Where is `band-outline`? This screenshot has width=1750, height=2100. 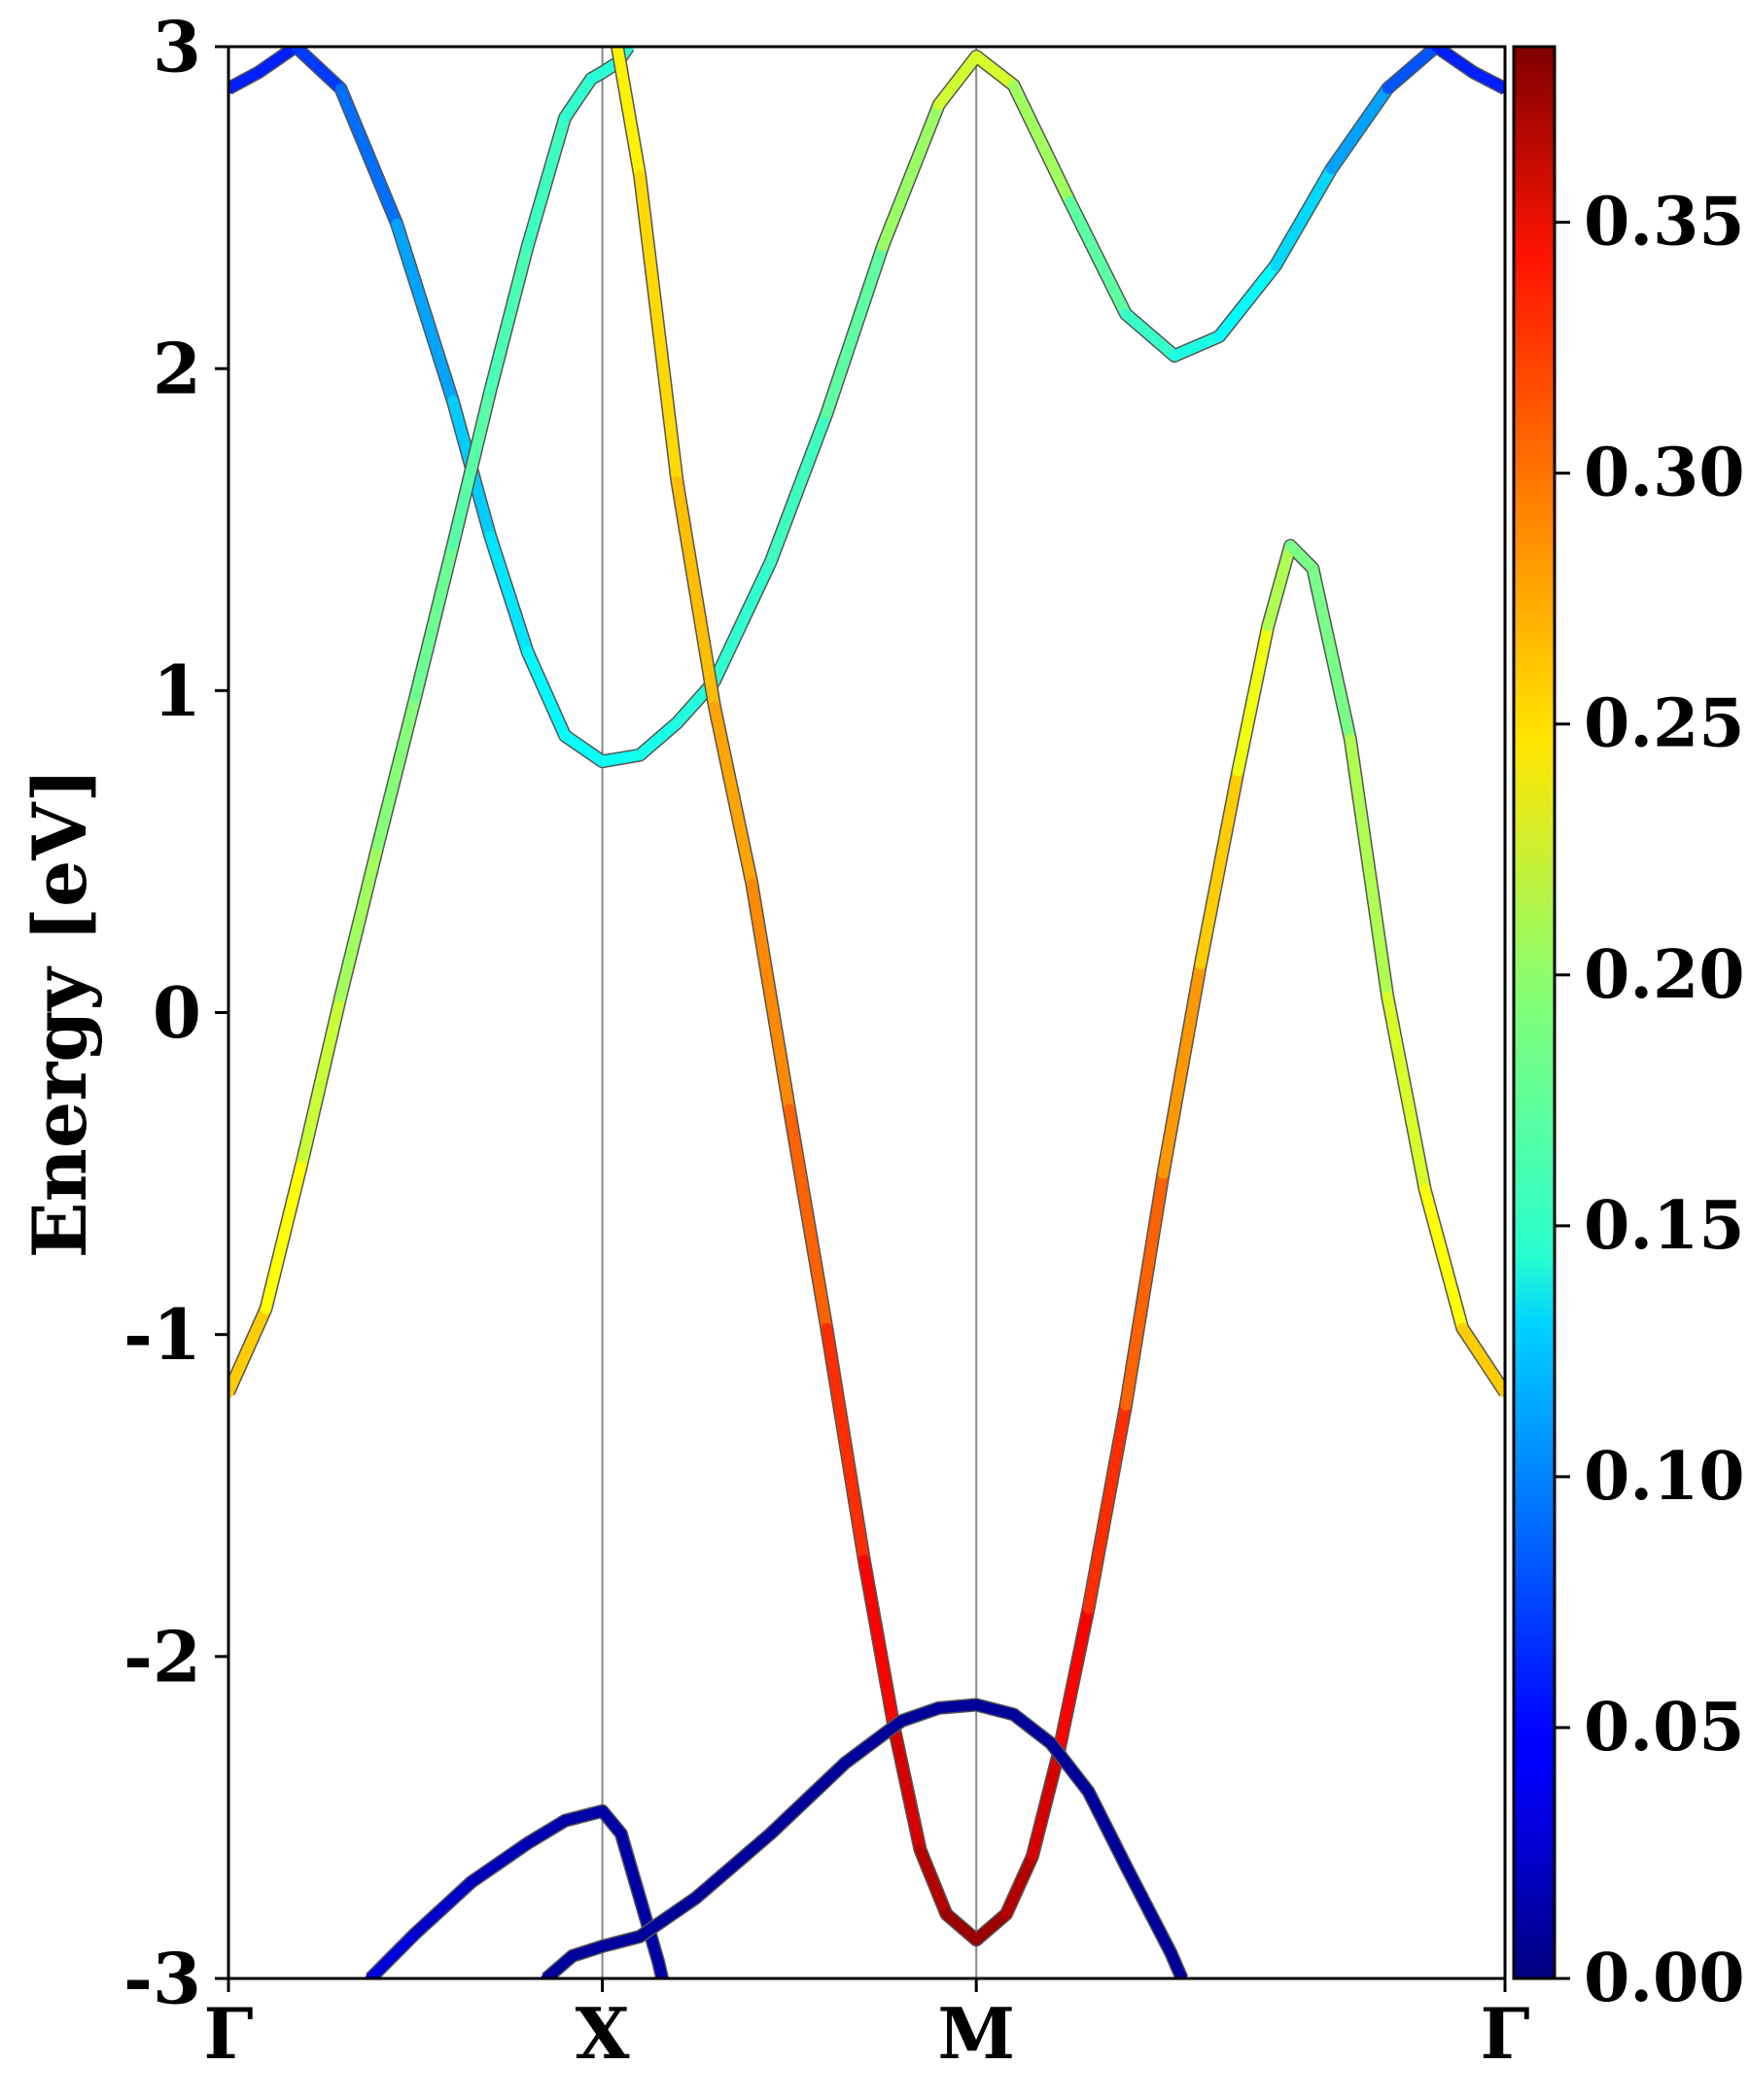 band-outline is located at coordinates (431, 721).